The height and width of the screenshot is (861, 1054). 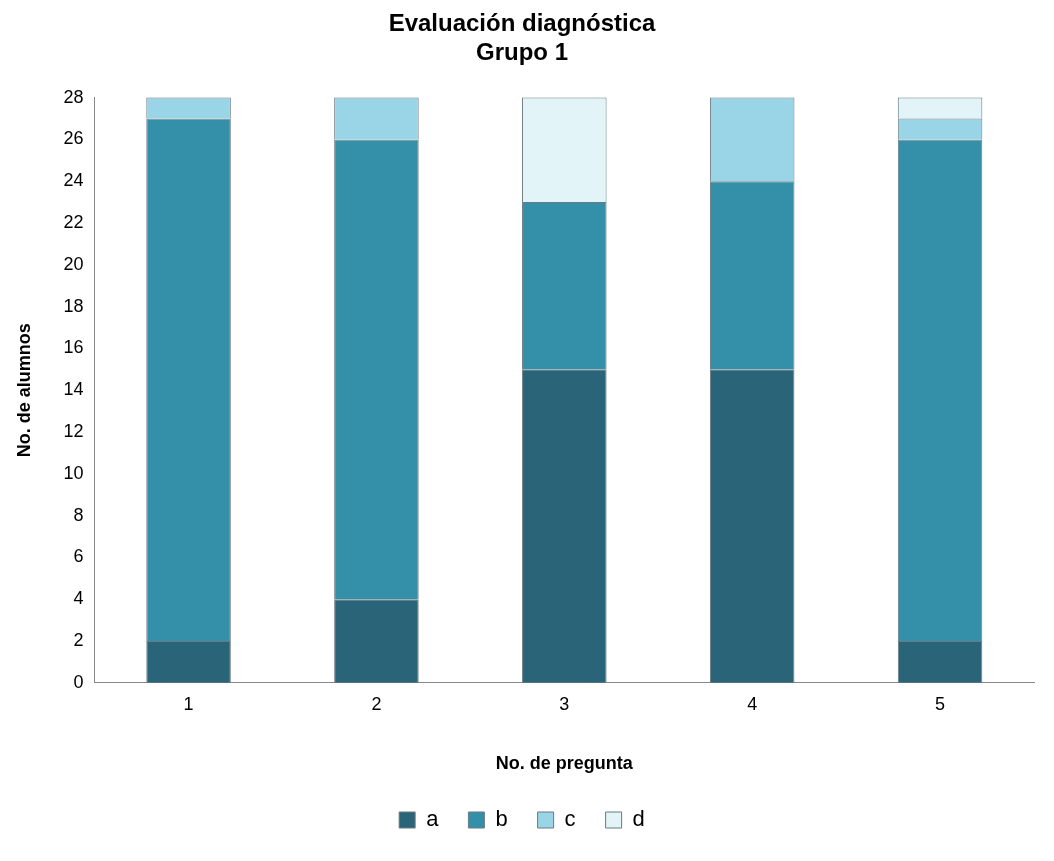 What do you see at coordinates (73, 472) in the screenshot?
I see `y-tick-label: 10` at bounding box center [73, 472].